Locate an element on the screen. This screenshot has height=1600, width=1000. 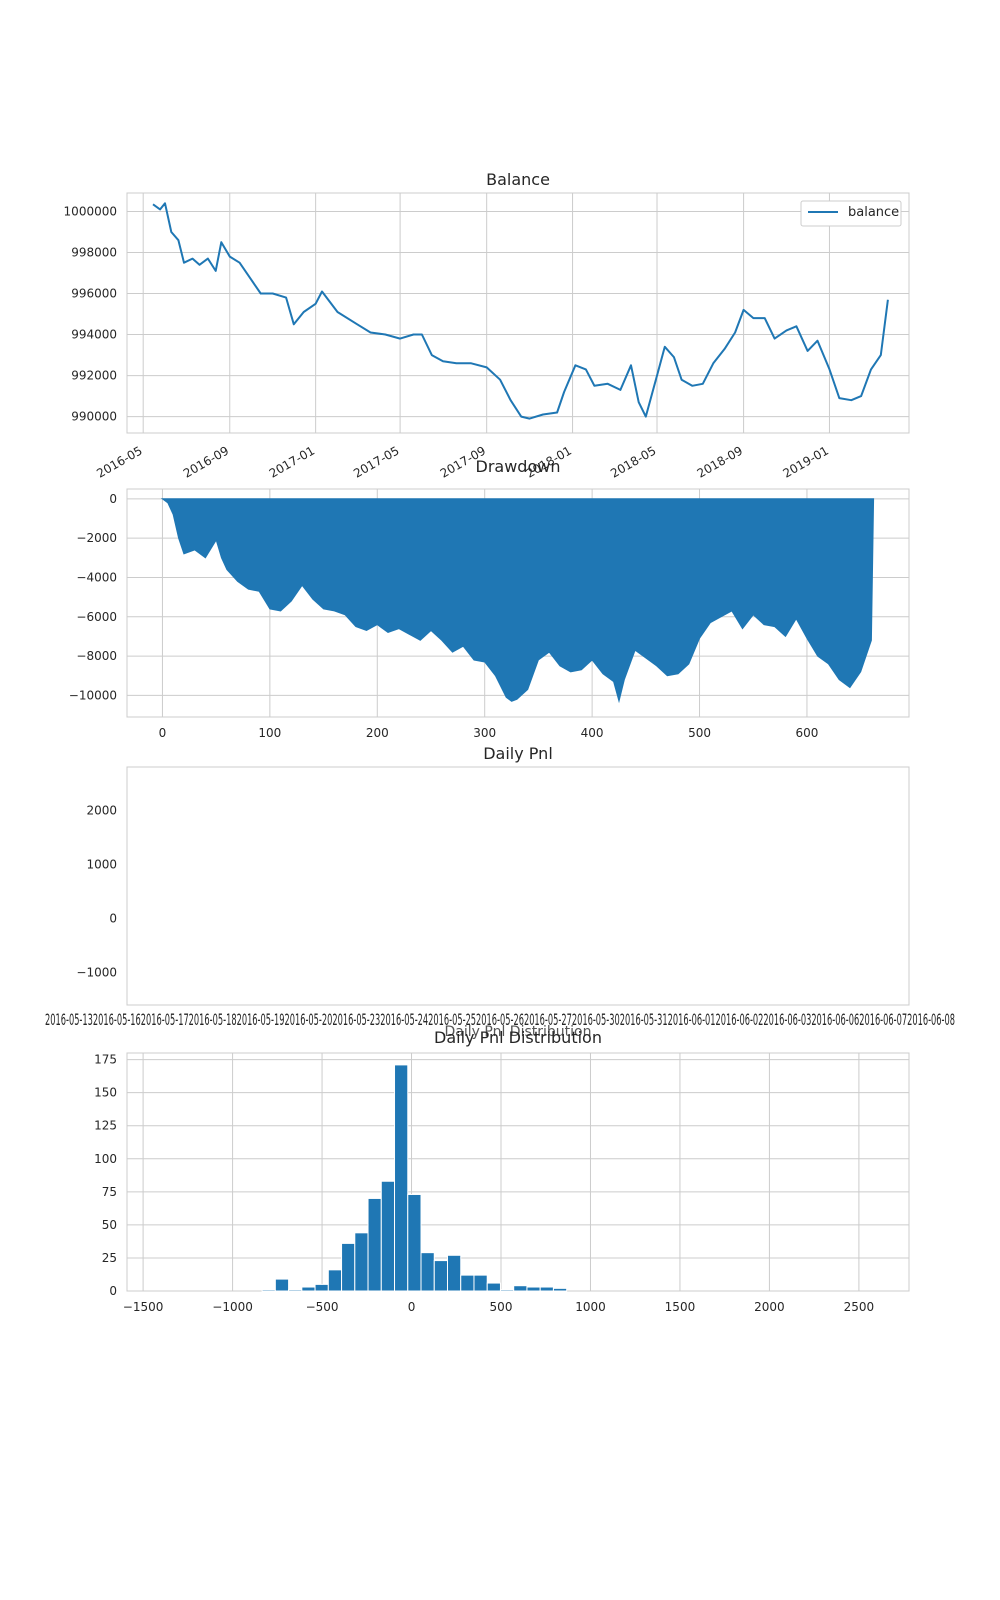
balance-y-tick-label: 1000000 is located at coordinates (90, 211).